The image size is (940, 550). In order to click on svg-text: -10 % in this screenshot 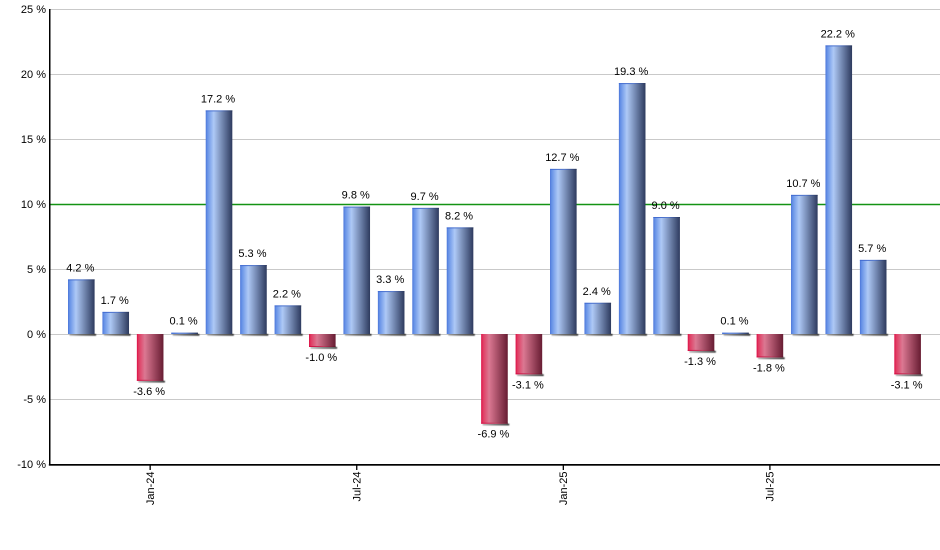, I will do `click(31, 465)`.